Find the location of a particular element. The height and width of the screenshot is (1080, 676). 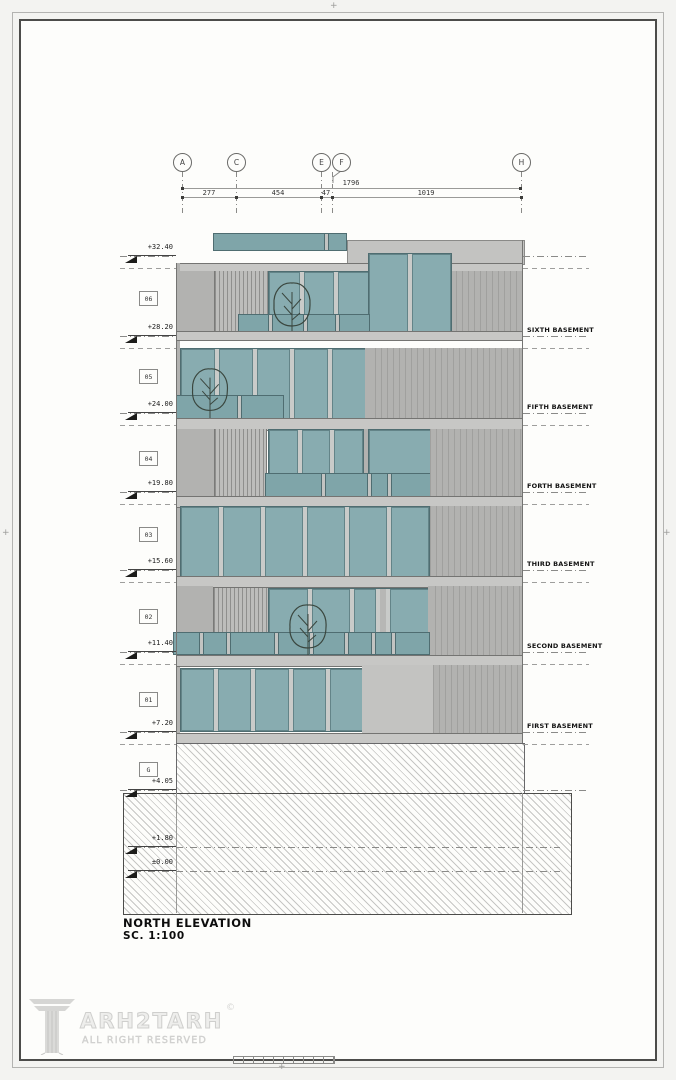

foundation-hatch is located at coordinates (347, 854).